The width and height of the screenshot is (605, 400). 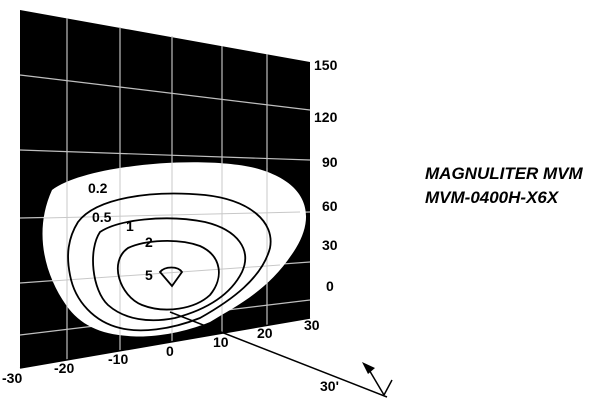 What do you see at coordinates (265, 333) in the screenshot?
I see `htick-20: 20` at bounding box center [265, 333].